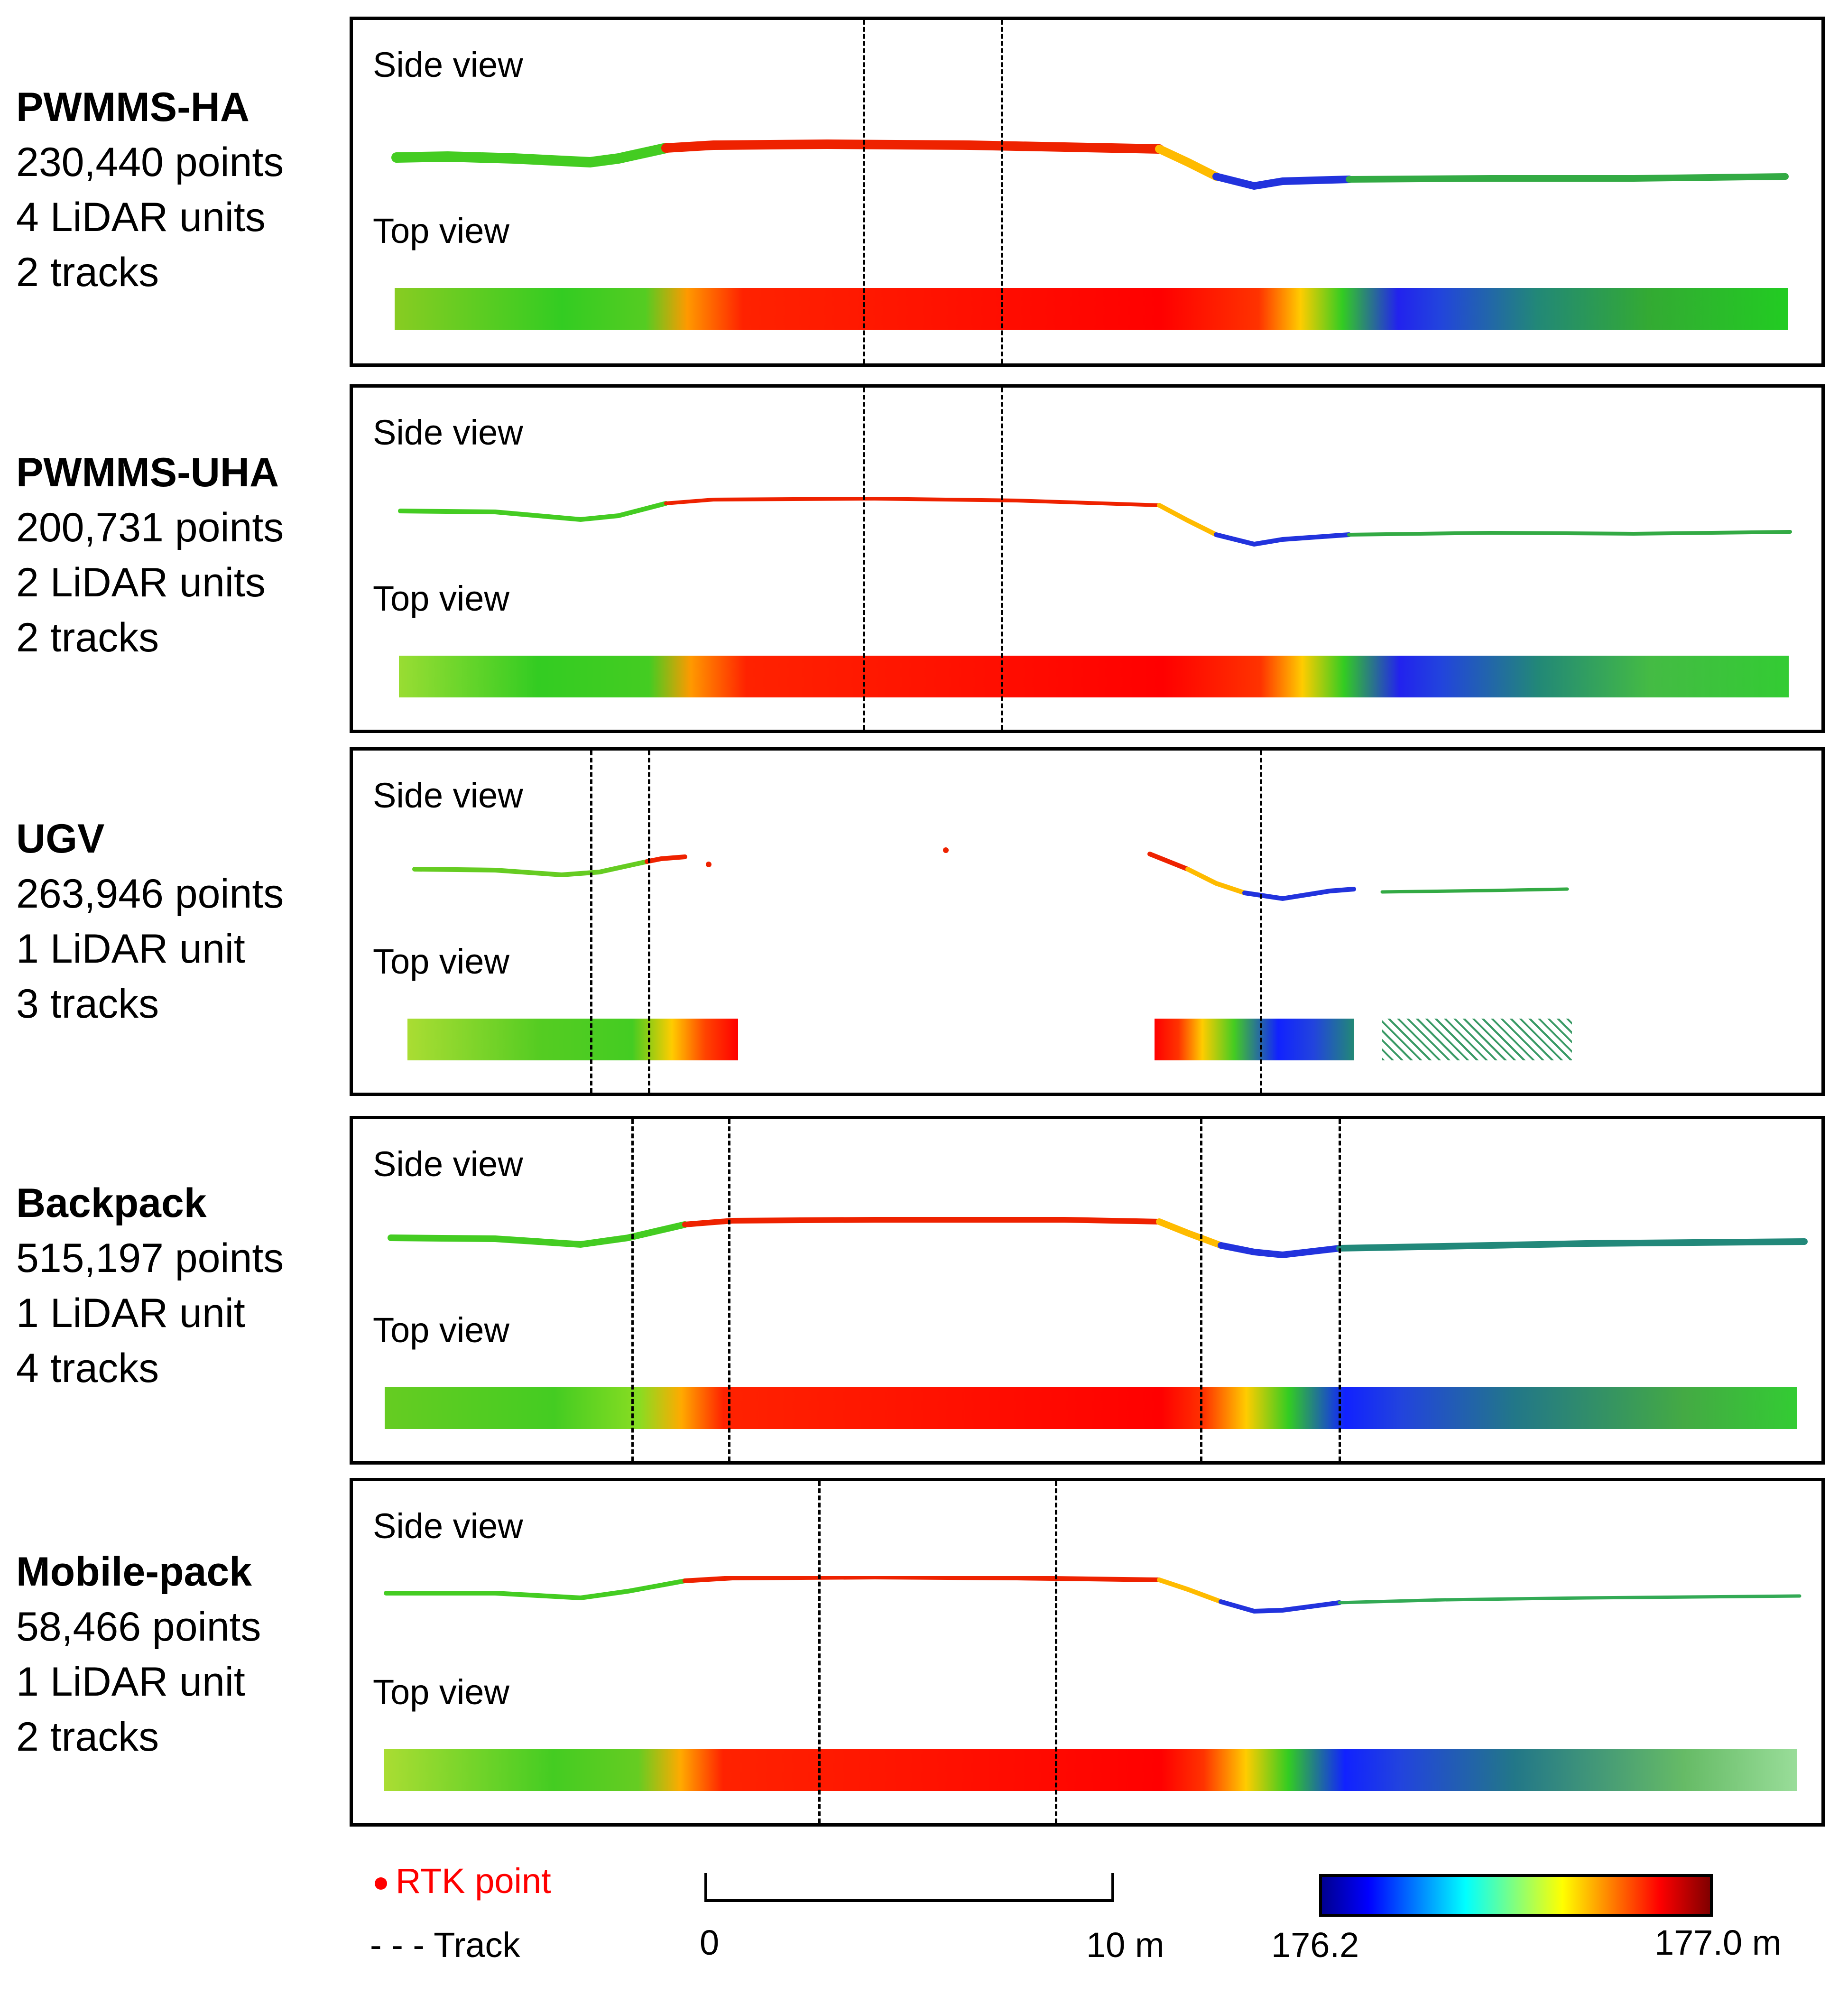  Describe the element at coordinates (112, 1203) in the screenshot. I see `system-name: Backpack` at that location.